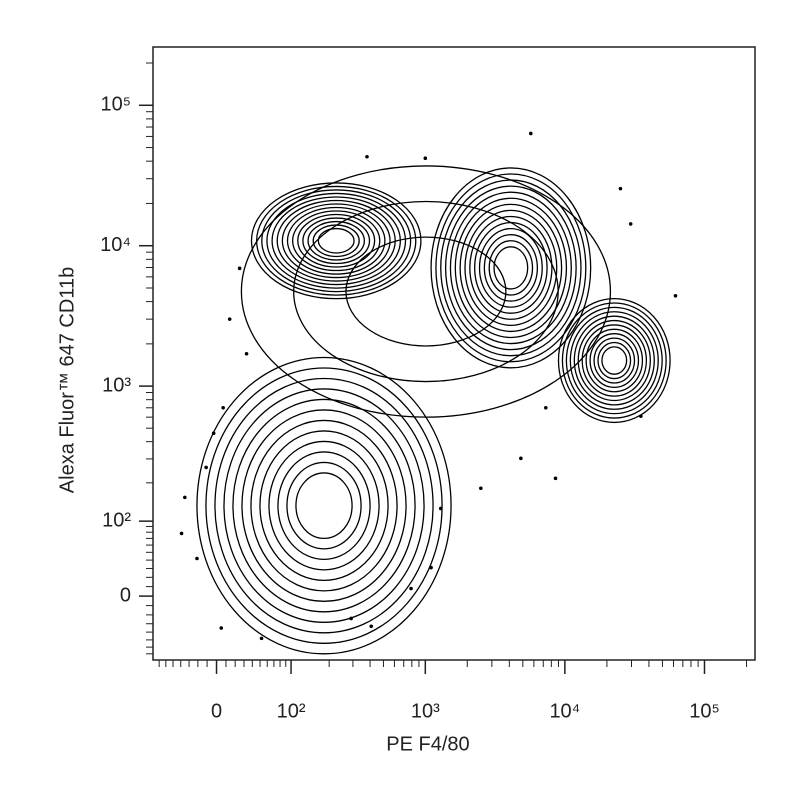 This screenshot has width=800, height=805. I want to click on y-tick-label: 10³, so click(116, 385).